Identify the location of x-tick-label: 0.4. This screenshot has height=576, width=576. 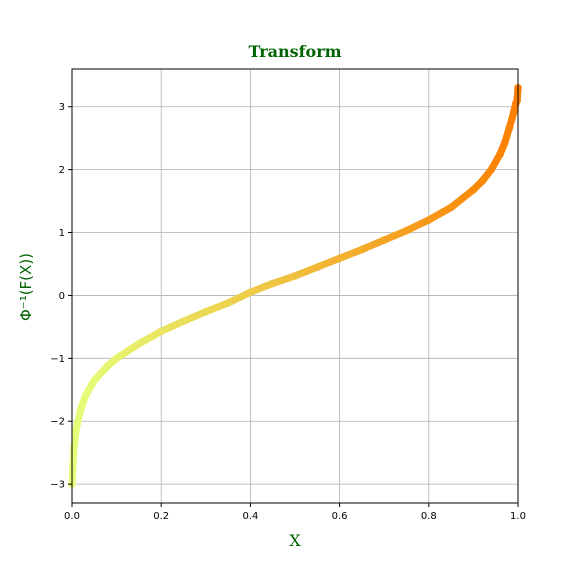
(250, 516).